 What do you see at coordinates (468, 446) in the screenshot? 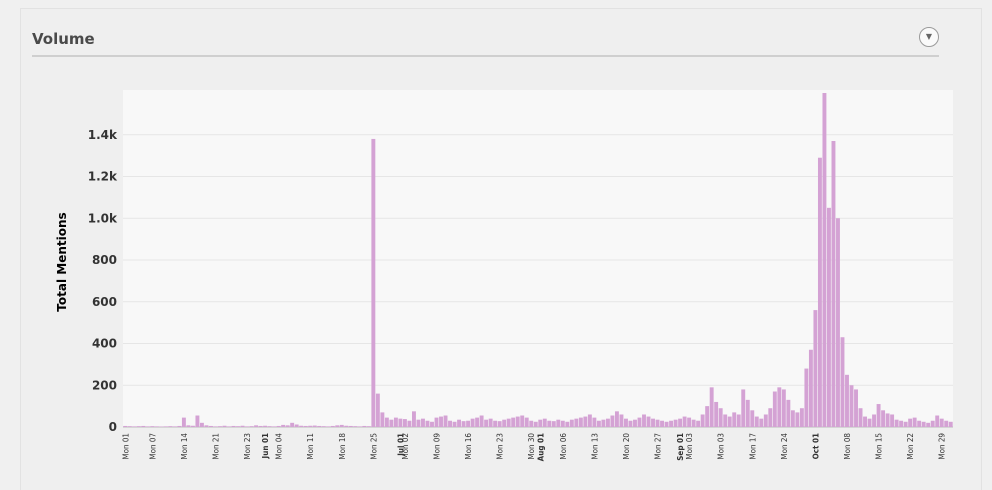
I see `x-tick-label: Mon 16` at bounding box center [468, 446].